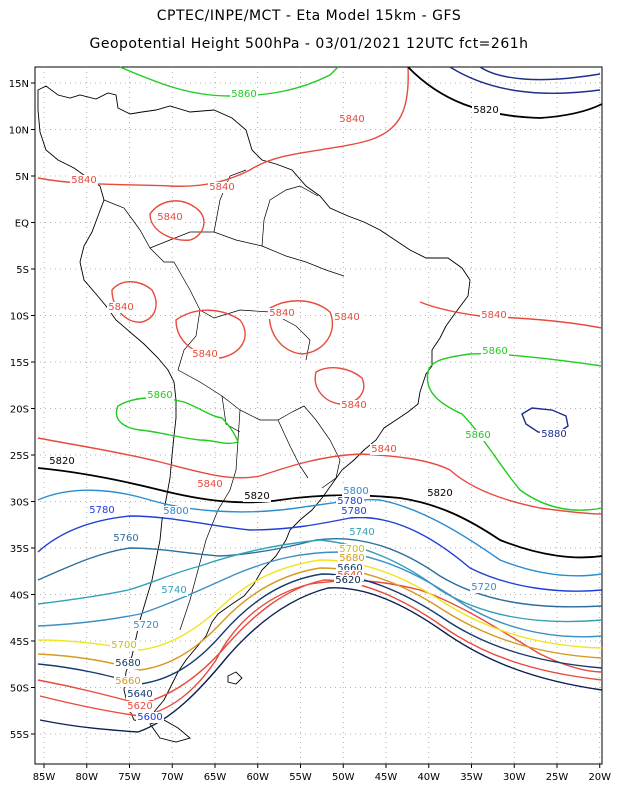 The height and width of the screenshot is (800, 618). What do you see at coordinates (22, 224) in the screenshot?
I see `lat-tick-label: EQ` at bounding box center [22, 224].